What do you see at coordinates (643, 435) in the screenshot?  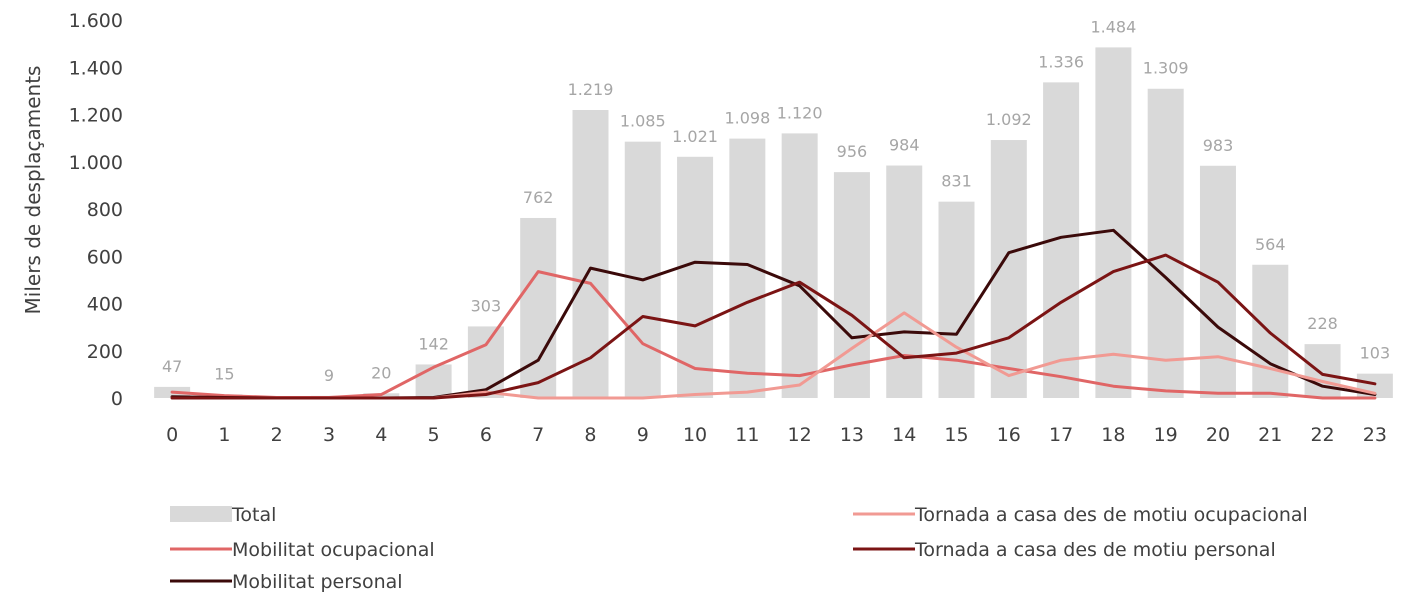 I see `x-tick-label: 9` at bounding box center [643, 435].